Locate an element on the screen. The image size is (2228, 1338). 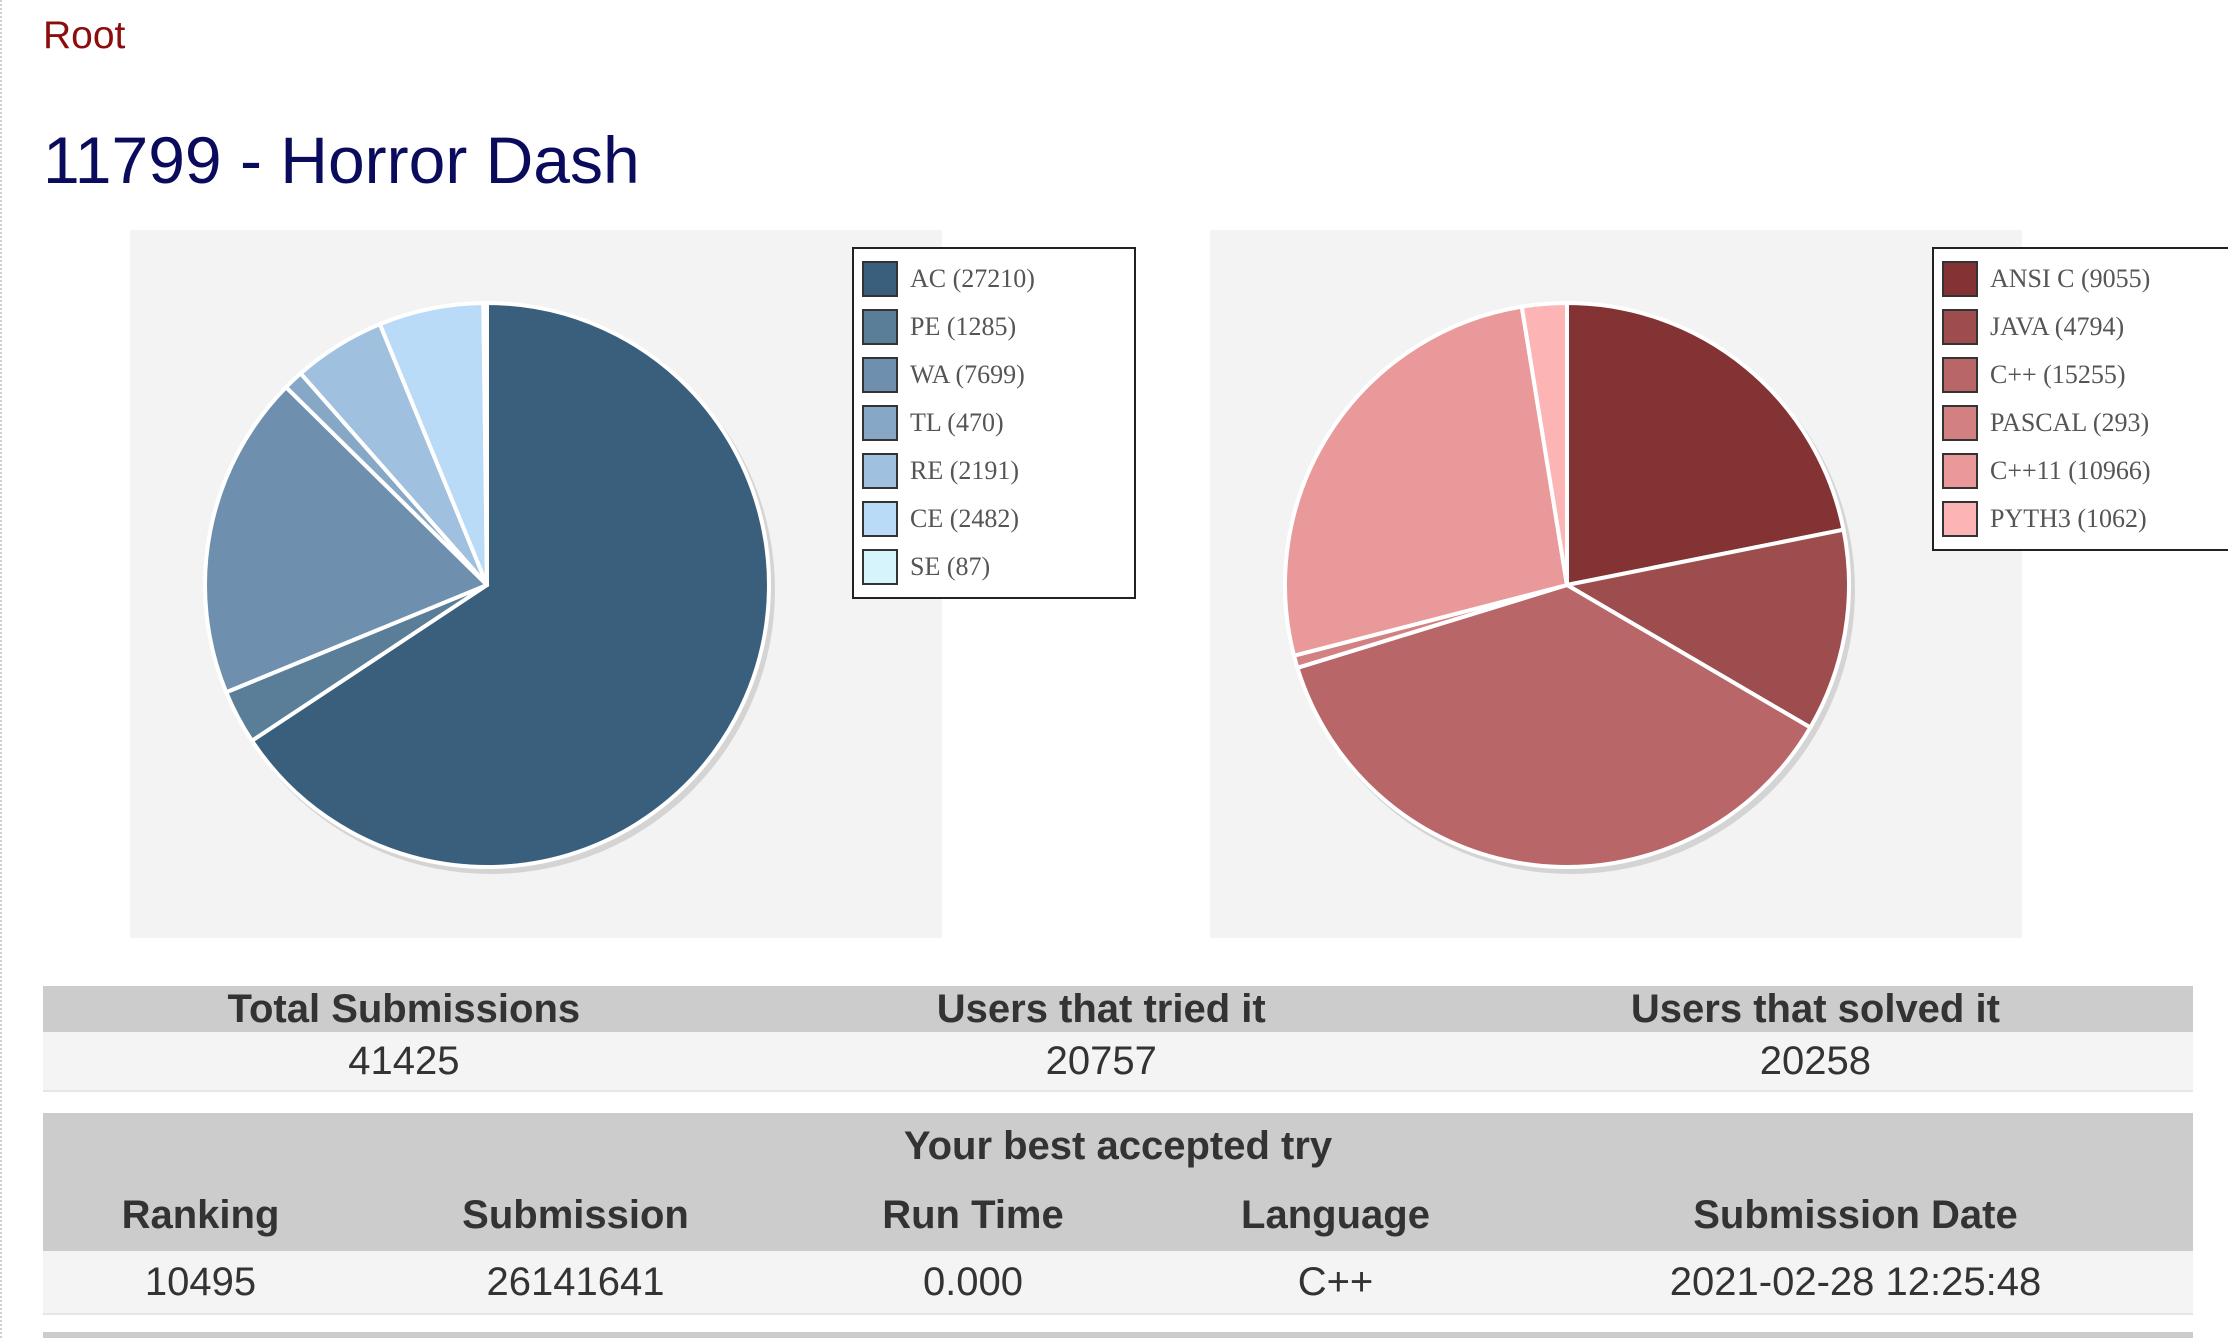
total-submissions-header: Total Submissions is located at coordinates (404, 1009).